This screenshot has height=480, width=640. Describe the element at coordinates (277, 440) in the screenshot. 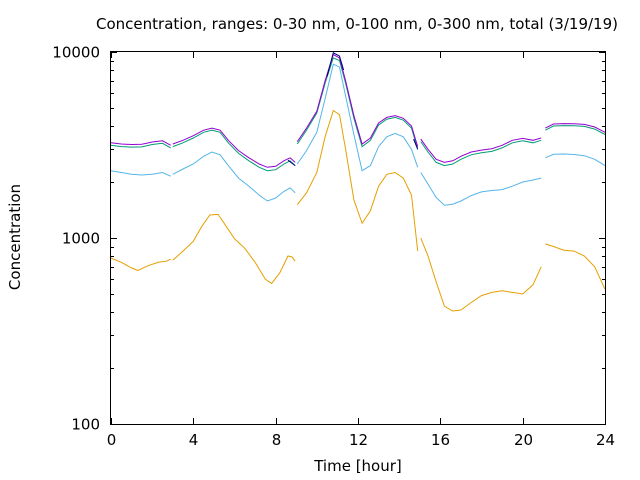

I see `x-tick-label: 8` at that location.